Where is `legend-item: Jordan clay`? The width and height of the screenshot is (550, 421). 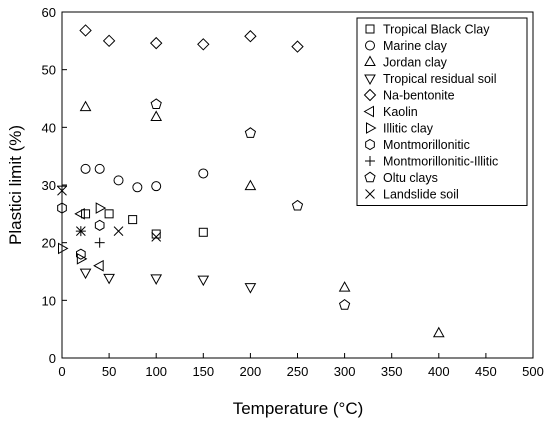 legend-item: Jordan clay is located at coordinates (406, 62).